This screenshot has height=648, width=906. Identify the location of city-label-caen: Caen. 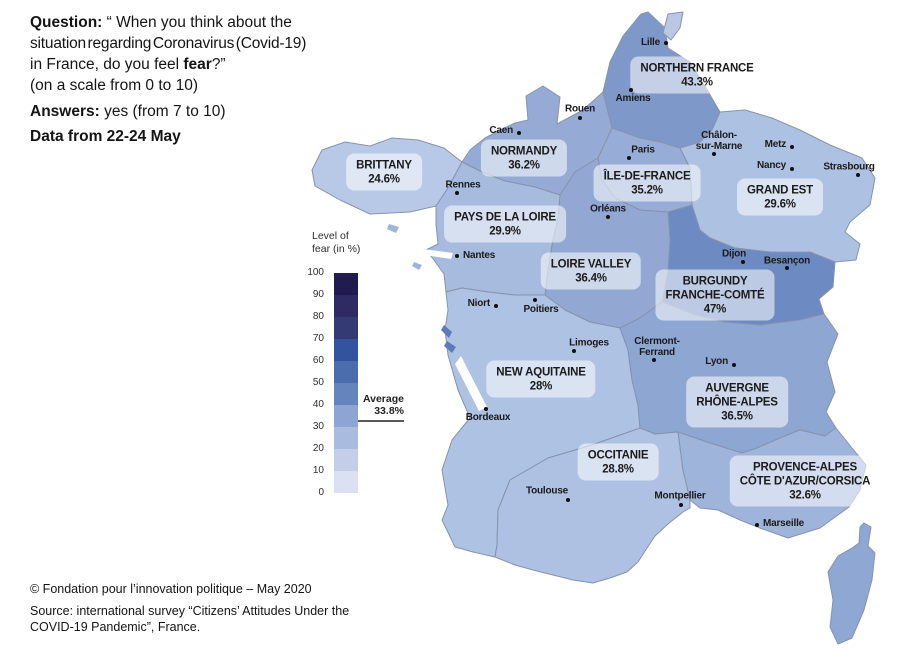
(501, 130).